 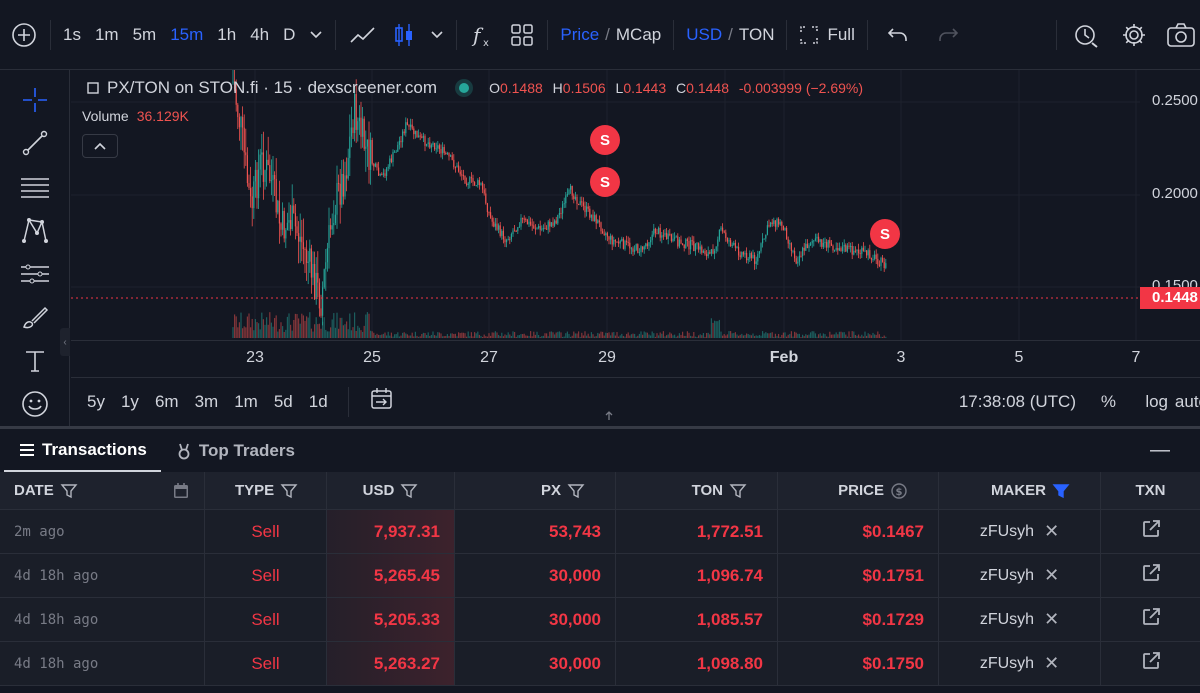 What do you see at coordinates (144, 34) in the screenshot?
I see `interval-5m: 5m` at bounding box center [144, 34].